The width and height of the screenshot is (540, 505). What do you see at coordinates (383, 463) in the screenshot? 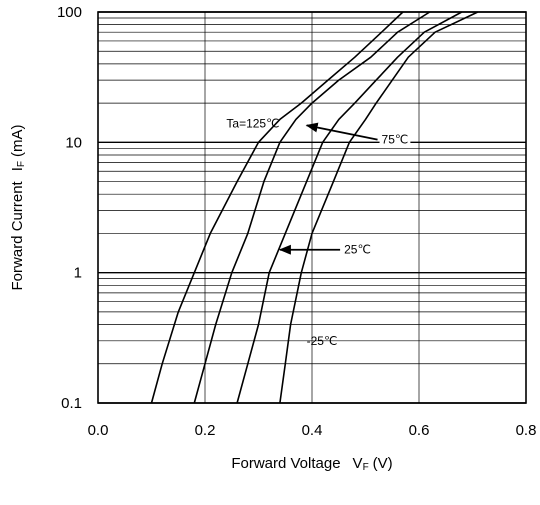
I see `x-axis-title-unit: (V)` at bounding box center [383, 463].